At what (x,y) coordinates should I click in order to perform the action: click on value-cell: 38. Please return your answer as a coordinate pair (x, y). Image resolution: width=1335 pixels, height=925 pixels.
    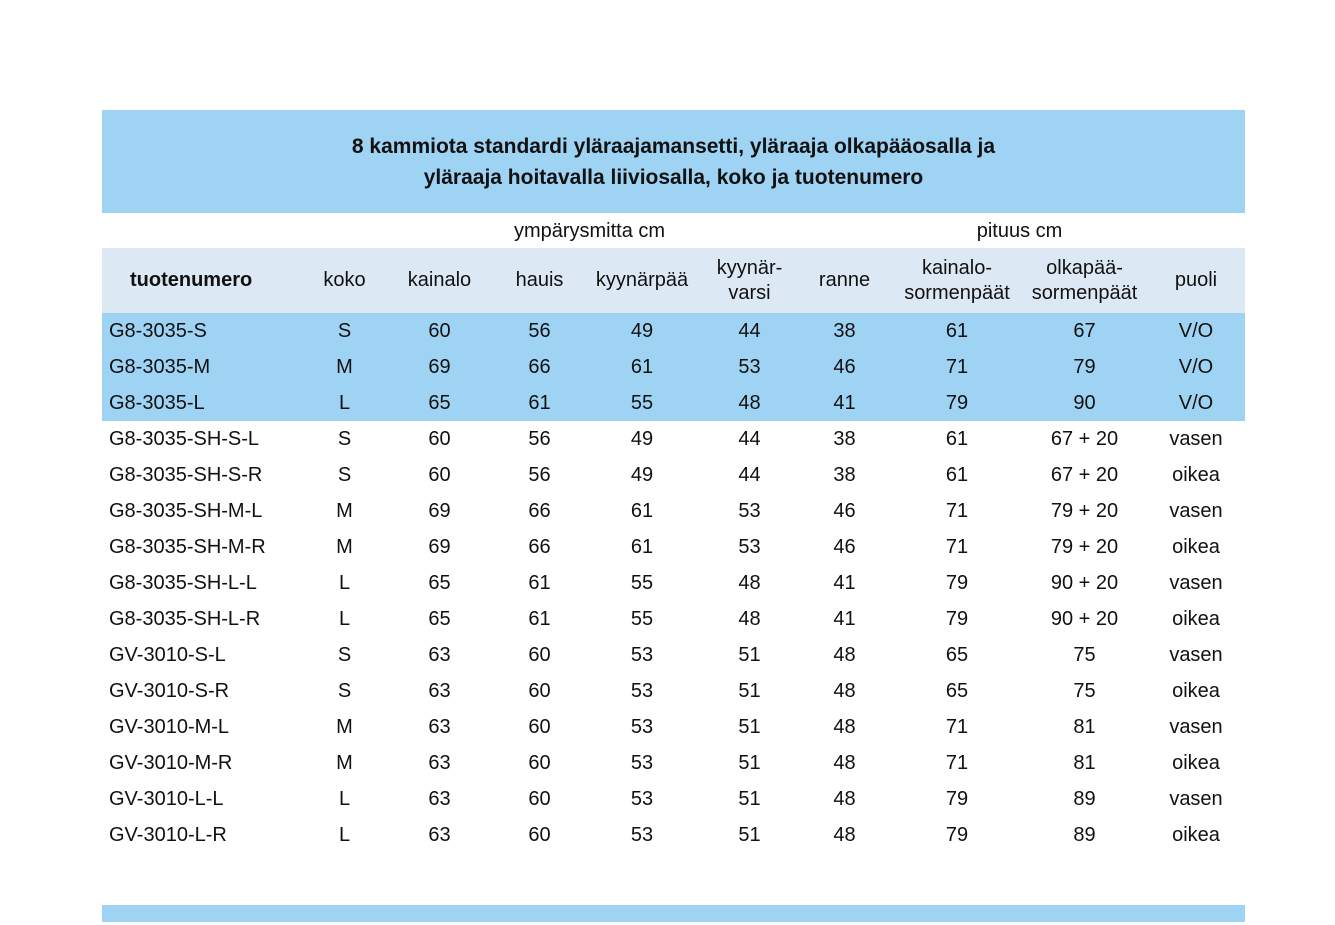
    Looking at the image, I should click on (844, 330).